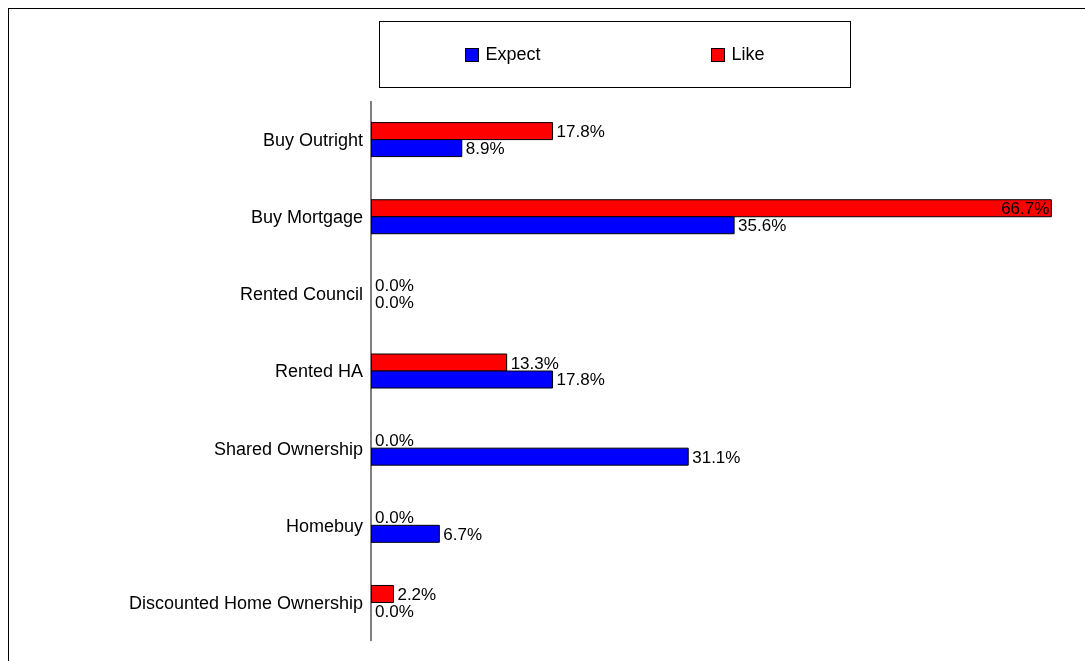 This screenshot has height=661, width=1085. I want to click on y-tick-label: Homebuy, so click(324, 525).